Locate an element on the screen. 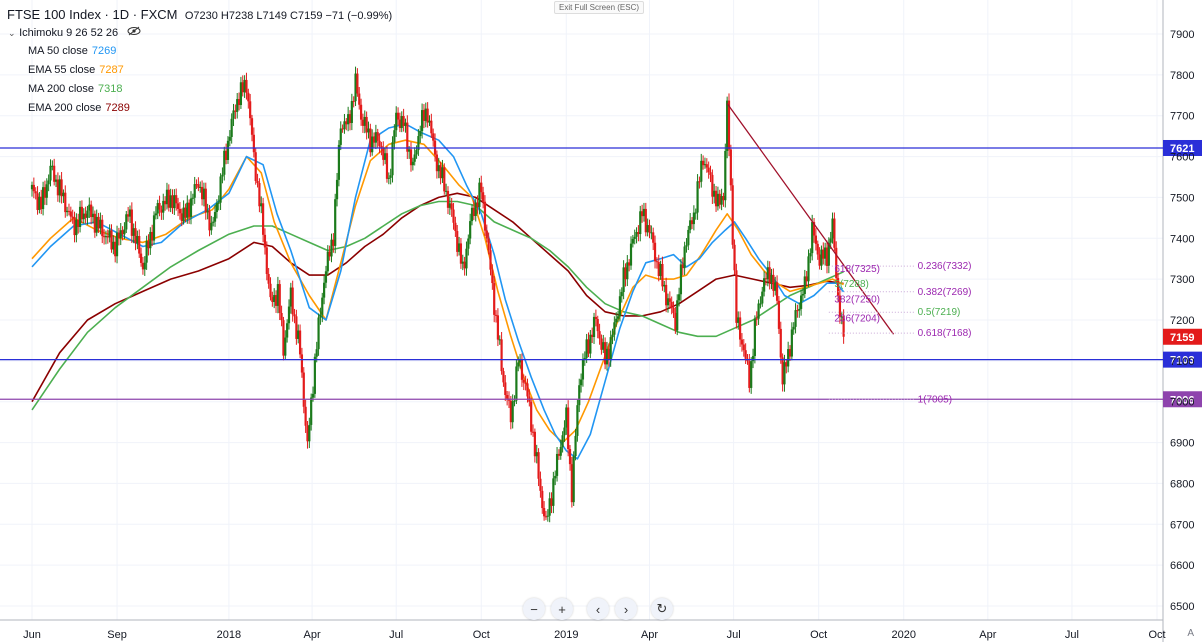 The width and height of the screenshot is (1202, 642). auto-scale-button: A is located at coordinates (1190, 633).